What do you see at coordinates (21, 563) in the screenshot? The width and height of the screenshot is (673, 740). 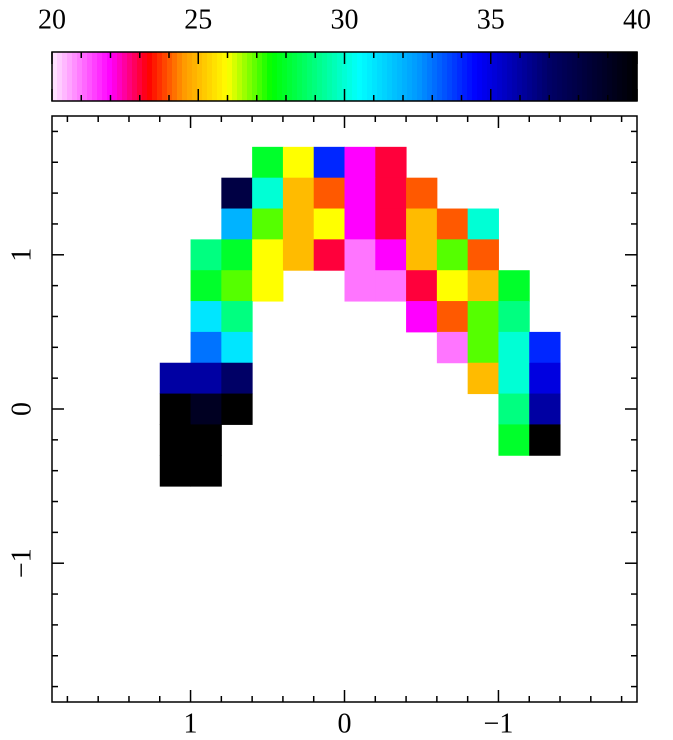 I see `y-tick-label: −1` at bounding box center [21, 563].